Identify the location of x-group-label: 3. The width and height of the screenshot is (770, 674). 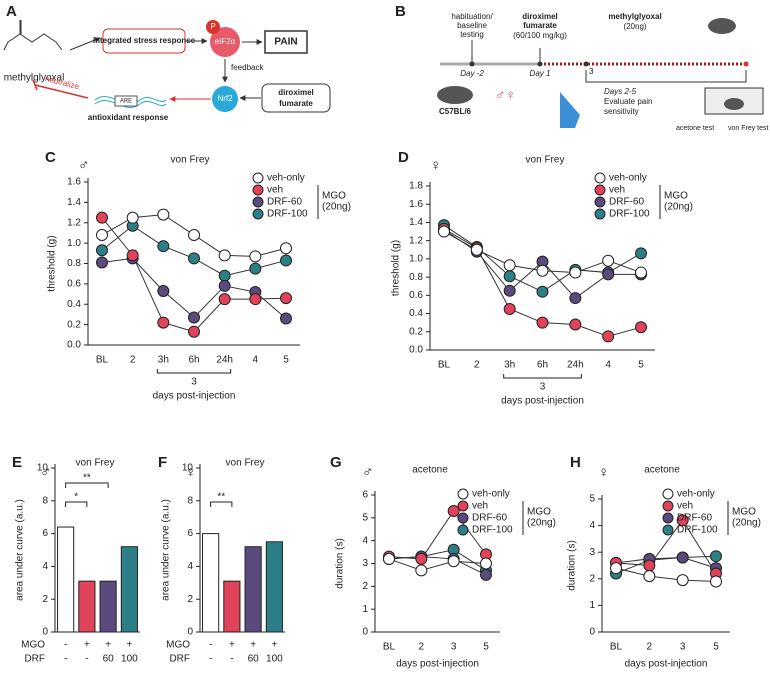
(543, 387).